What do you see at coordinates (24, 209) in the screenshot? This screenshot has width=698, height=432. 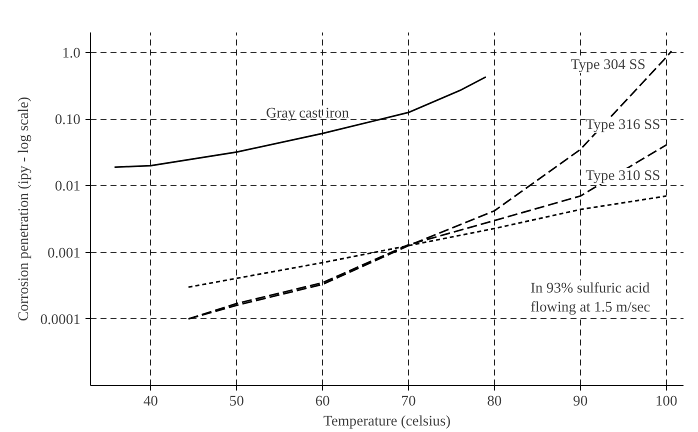 I see `y-axis-title: Corrosion penetration (ipy - log scale)` at bounding box center [24, 209].